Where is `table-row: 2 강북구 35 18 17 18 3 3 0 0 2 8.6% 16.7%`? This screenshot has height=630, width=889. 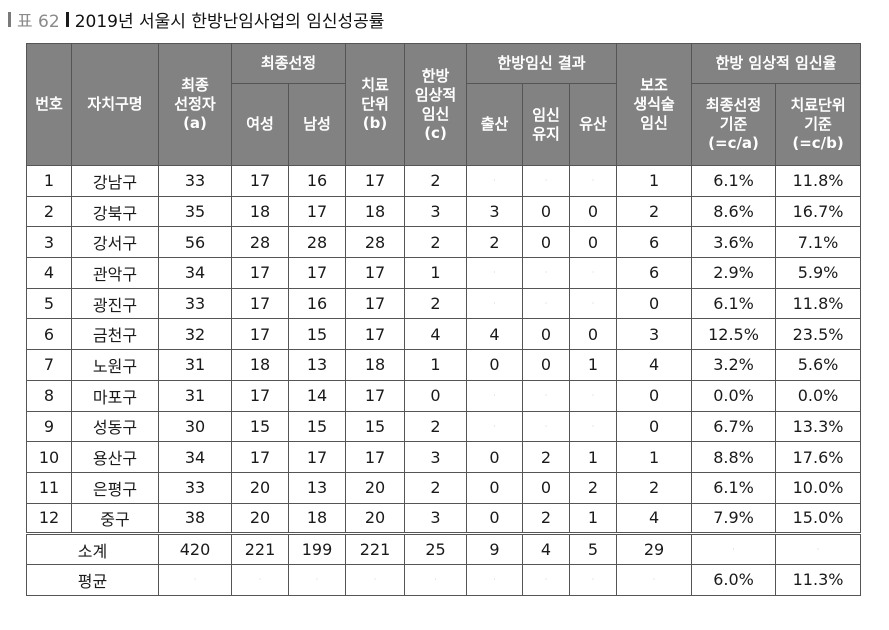
table-row: 2 강북구 35 18 17 18 3 3 0 0 2 8.6% 16.7% is located at coordinates (444, 211).